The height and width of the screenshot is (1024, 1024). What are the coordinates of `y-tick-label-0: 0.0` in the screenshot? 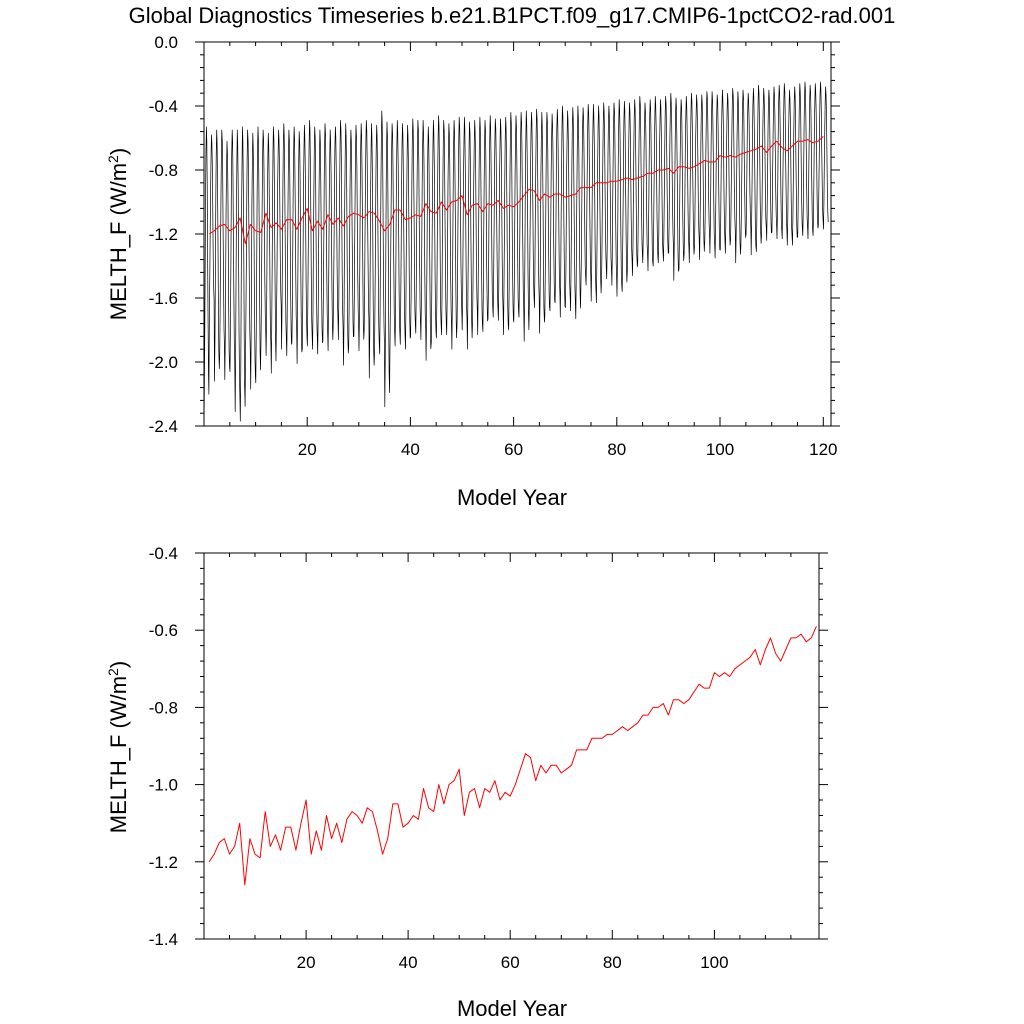 It's located at (166, 42).